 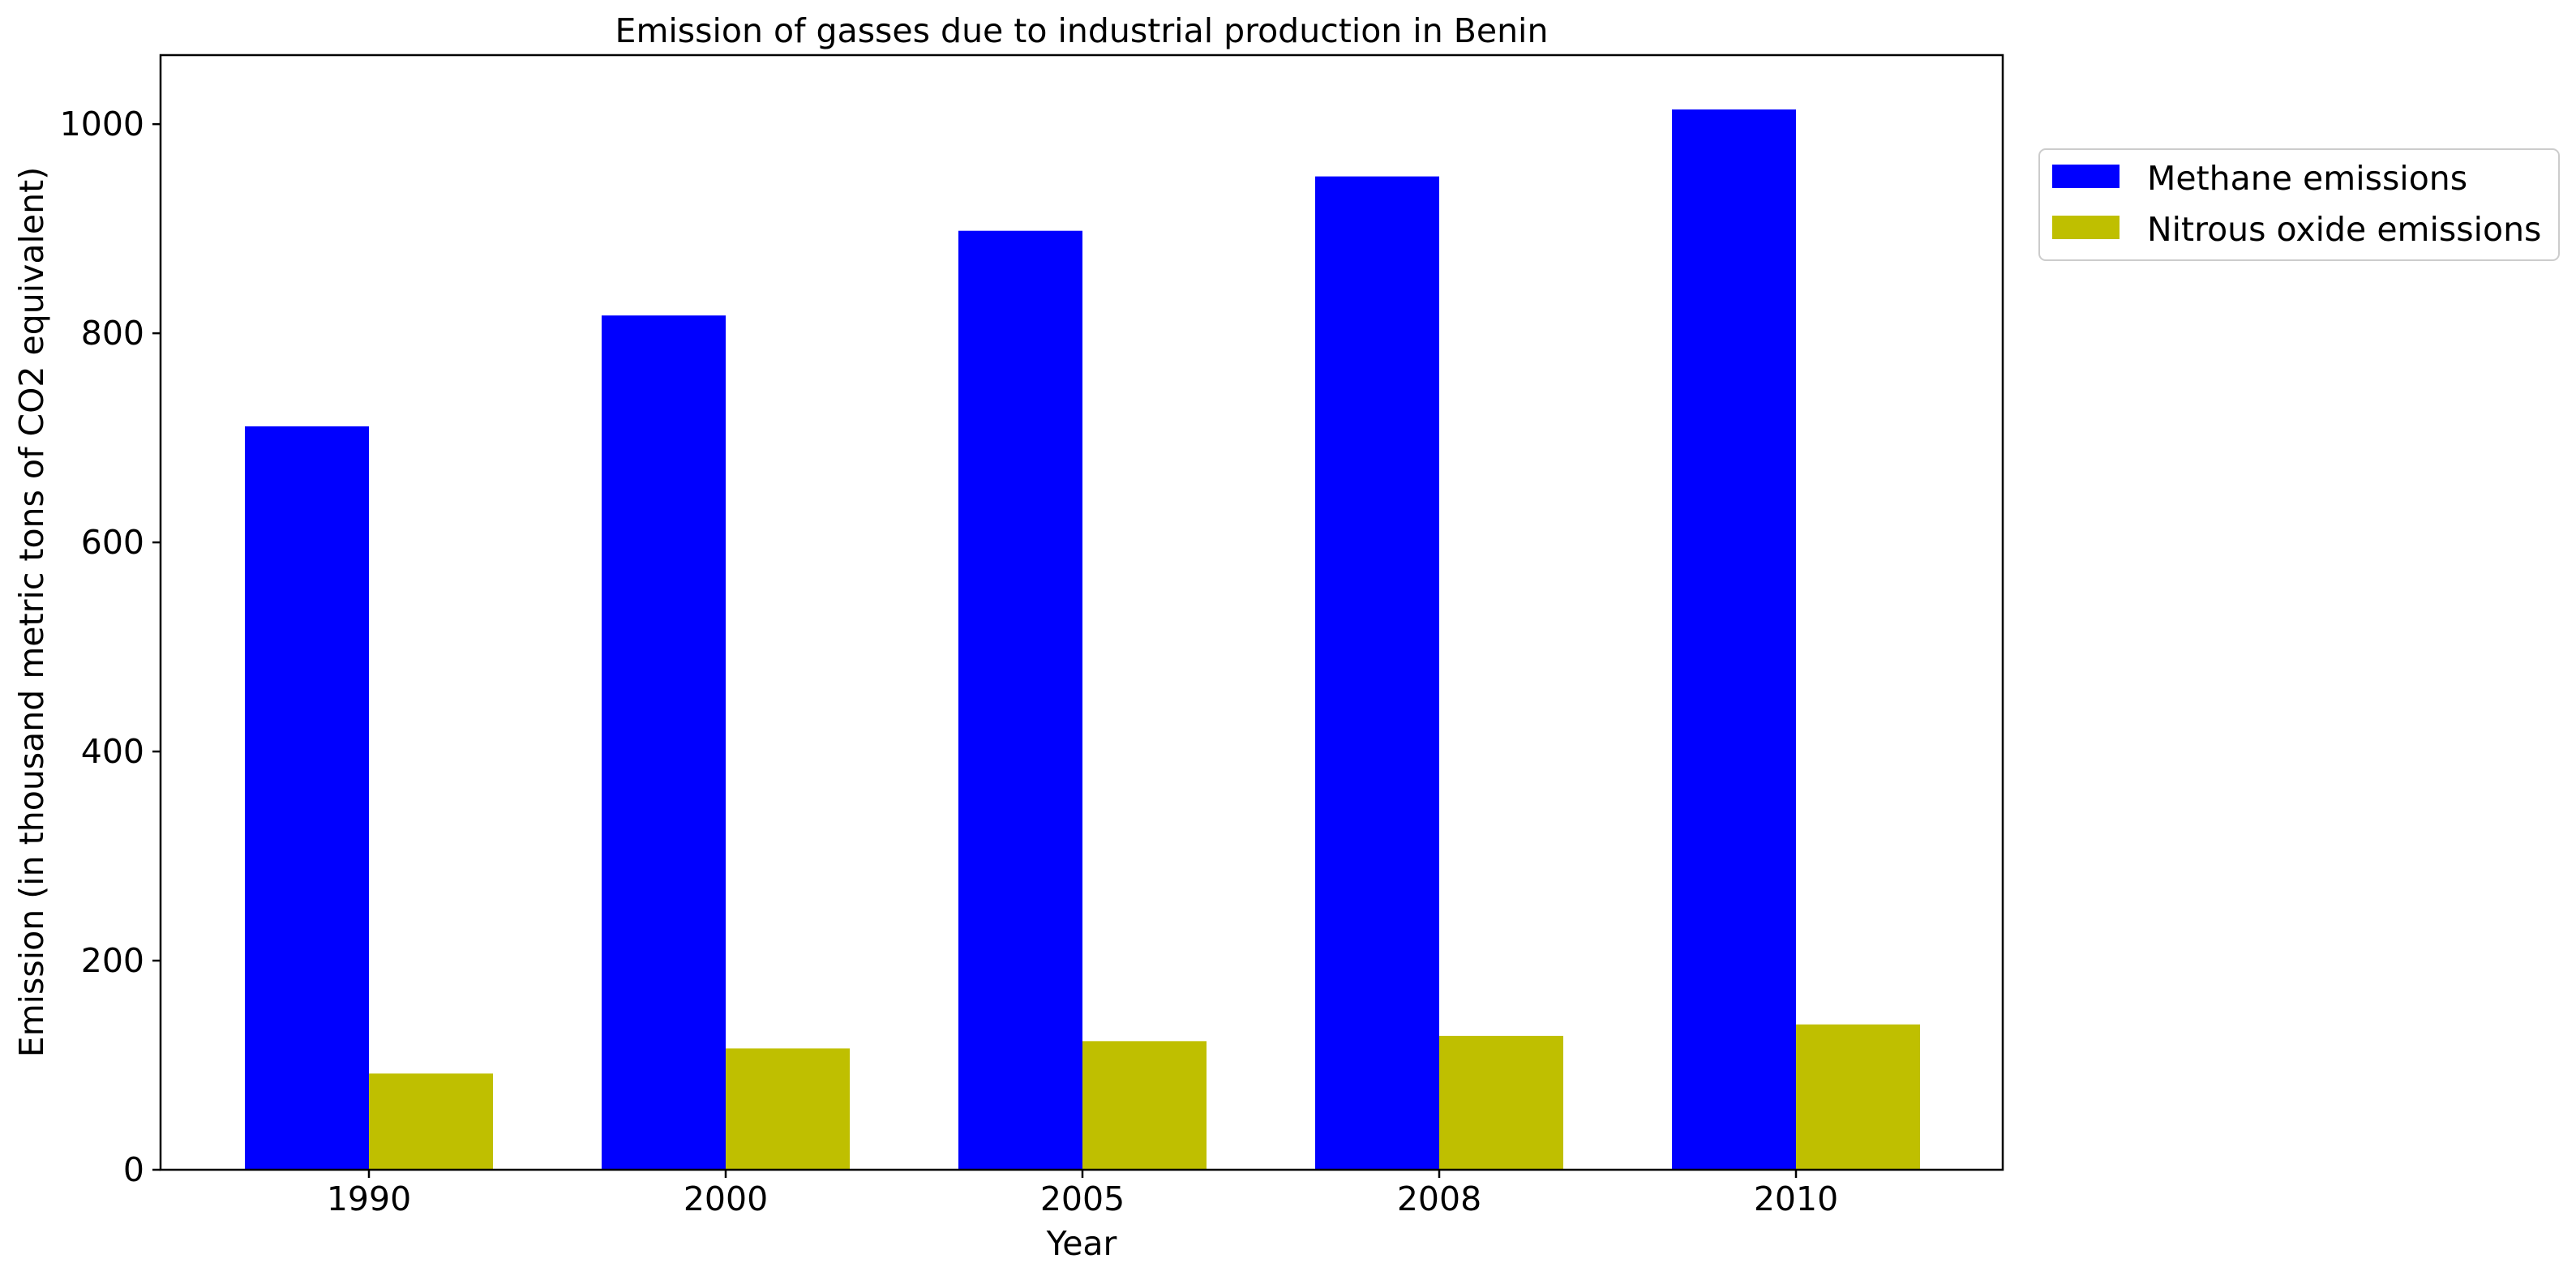 I want to click on x-tick-label-1990: 1990, so click(x=369, y=1198).